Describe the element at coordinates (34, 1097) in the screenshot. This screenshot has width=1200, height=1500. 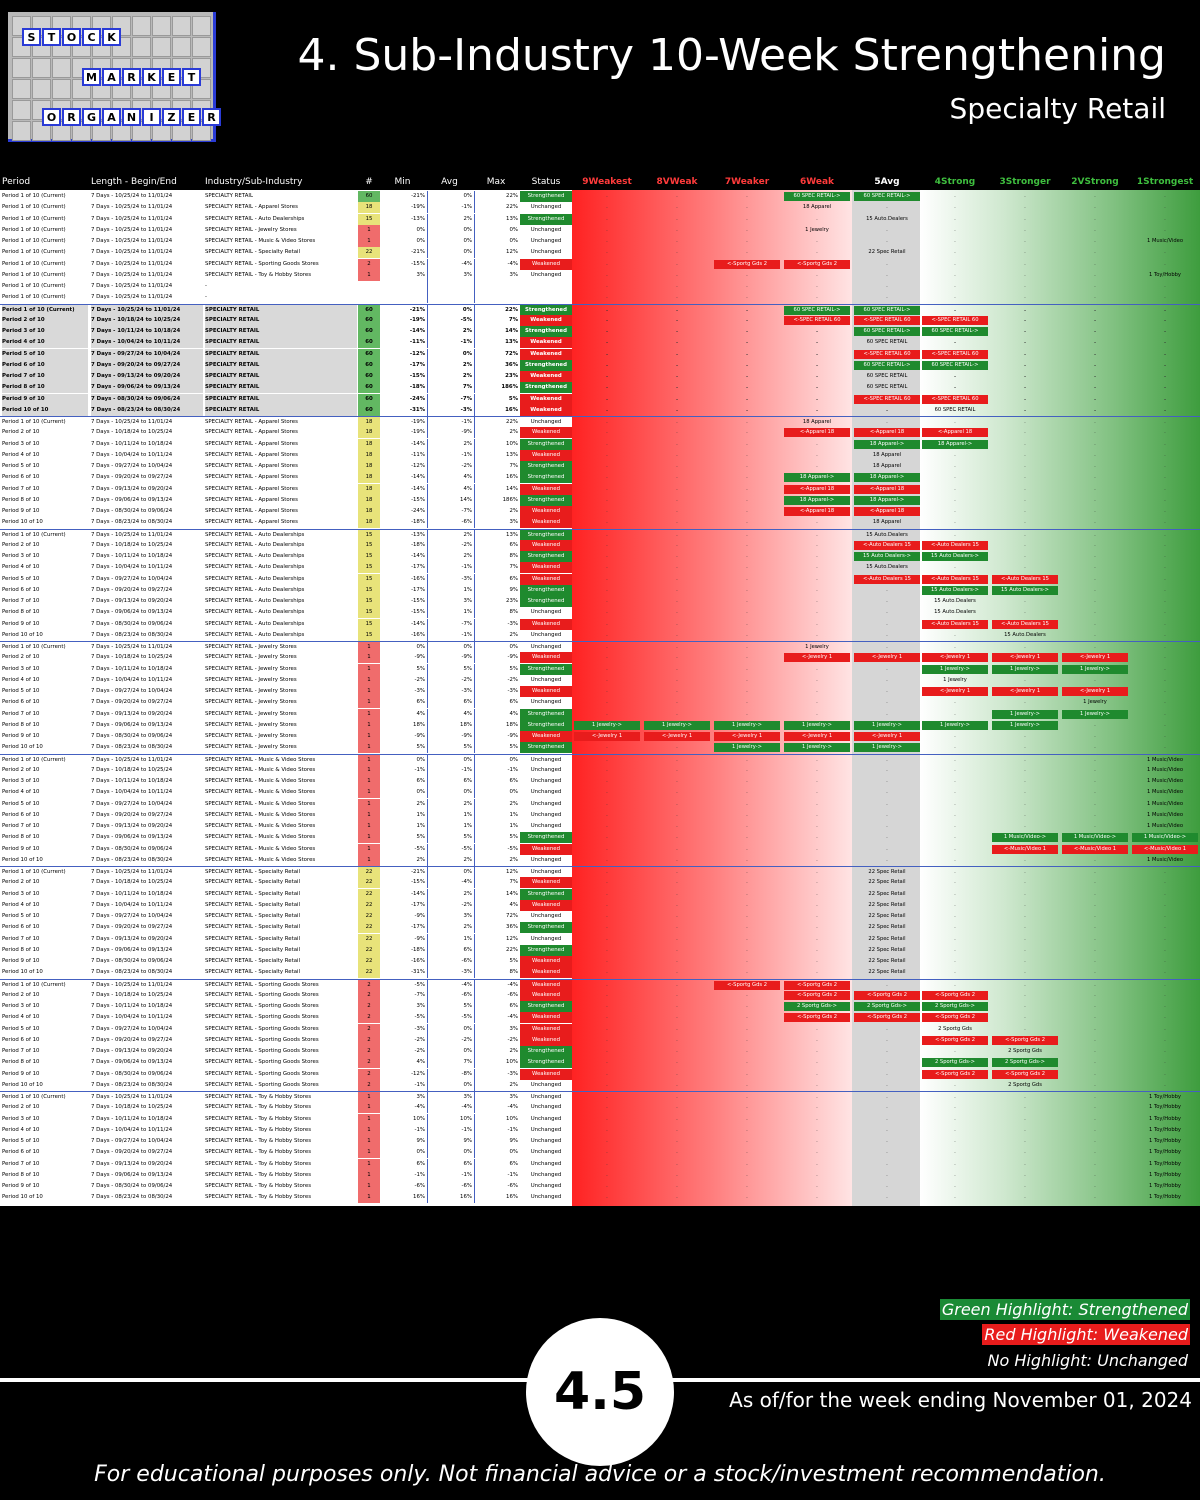
I see `period-cell: Period 1 of 10 (Current)` at that location.